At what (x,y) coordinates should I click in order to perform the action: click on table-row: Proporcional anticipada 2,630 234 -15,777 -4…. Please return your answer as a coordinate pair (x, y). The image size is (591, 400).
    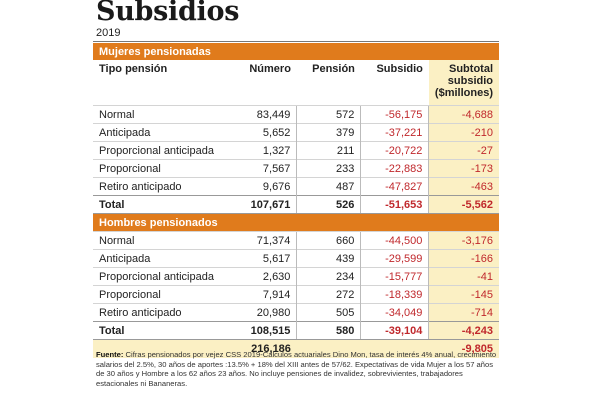
    Looking at the image, I should click on (296, 276).